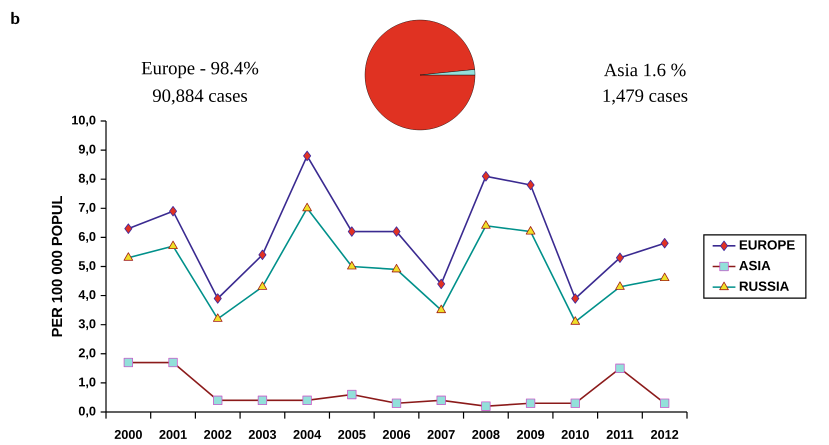 This screenshot has height=445, width=829. I want to click on y-axis-title: PER 100 000 POPUL, so click(57, 266).